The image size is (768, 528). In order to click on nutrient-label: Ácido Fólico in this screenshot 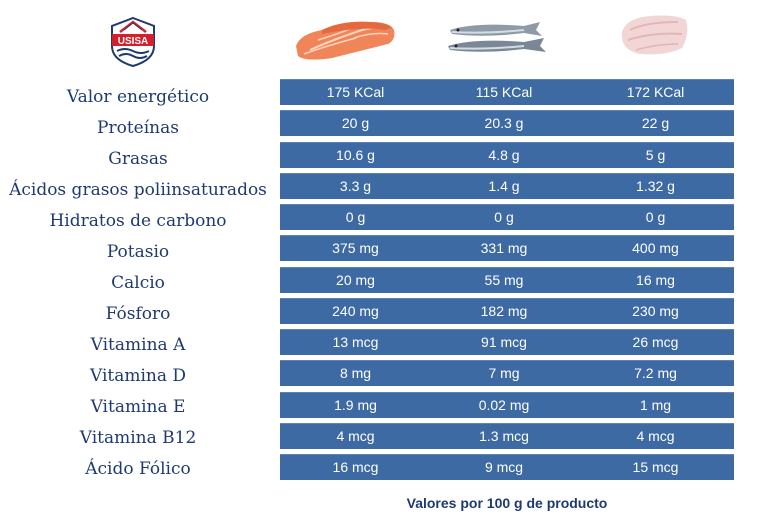, I will do `click(138, 469)`.